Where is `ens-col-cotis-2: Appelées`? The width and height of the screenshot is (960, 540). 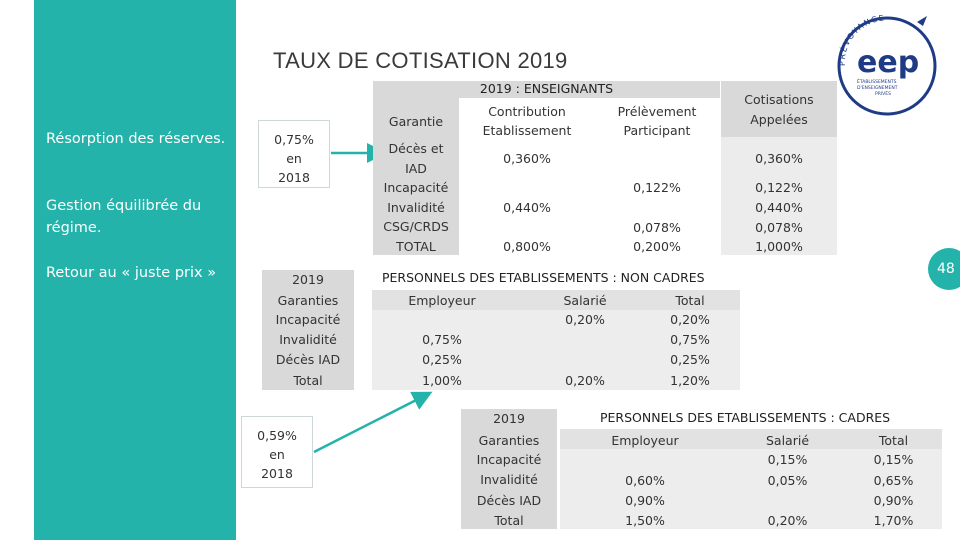 ens-col-cotis-2: Appelées is located at coordinates (779, 119).